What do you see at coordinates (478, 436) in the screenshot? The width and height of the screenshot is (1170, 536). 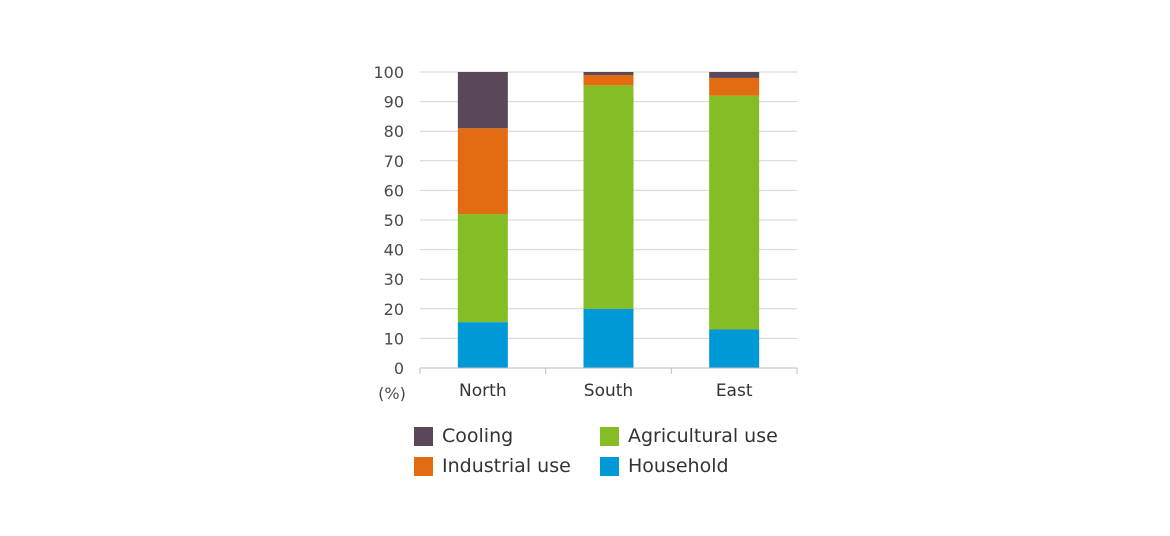 I see `legend-label-cooling: Cooling` at bounding box center [478, 436].